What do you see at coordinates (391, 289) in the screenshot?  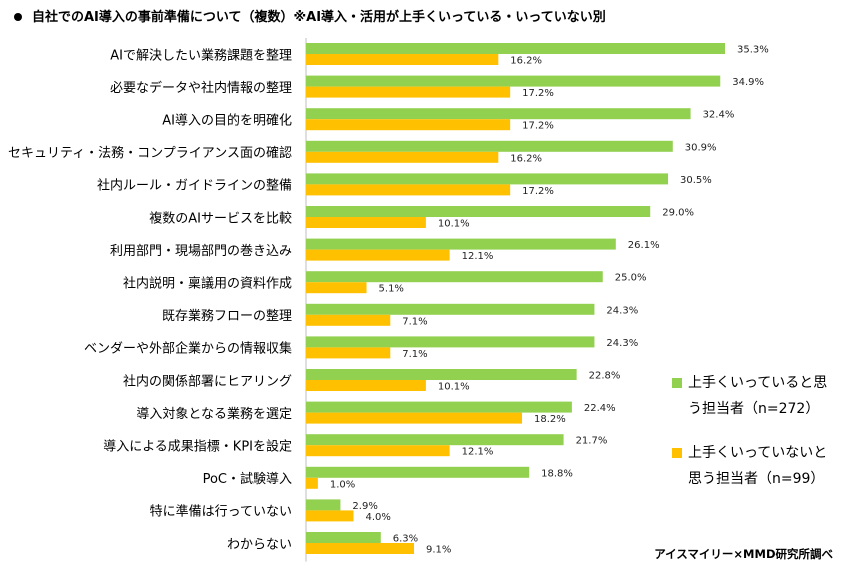 I see `data-label-series2: 5.1%` at bounding box center [391, 289].